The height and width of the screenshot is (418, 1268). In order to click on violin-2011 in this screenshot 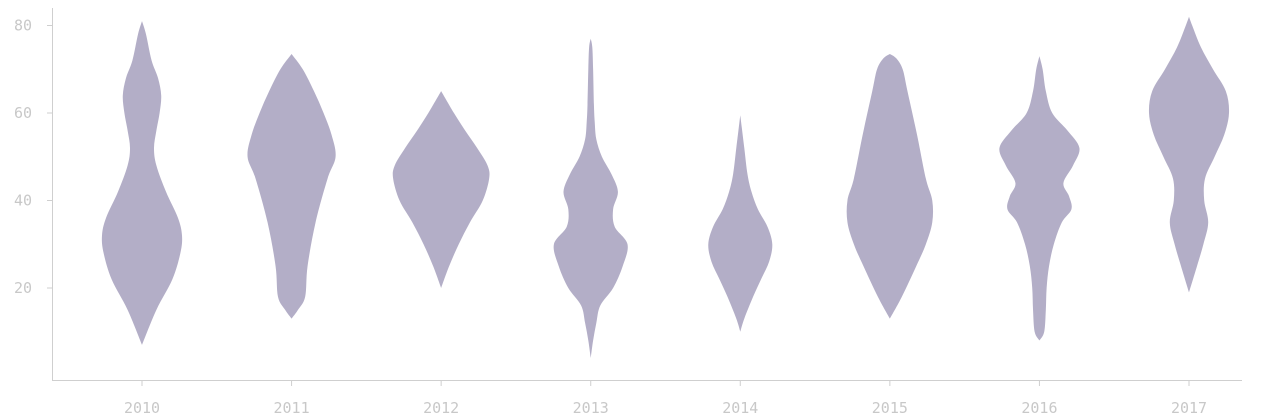, I will do `click(291, 186)`.